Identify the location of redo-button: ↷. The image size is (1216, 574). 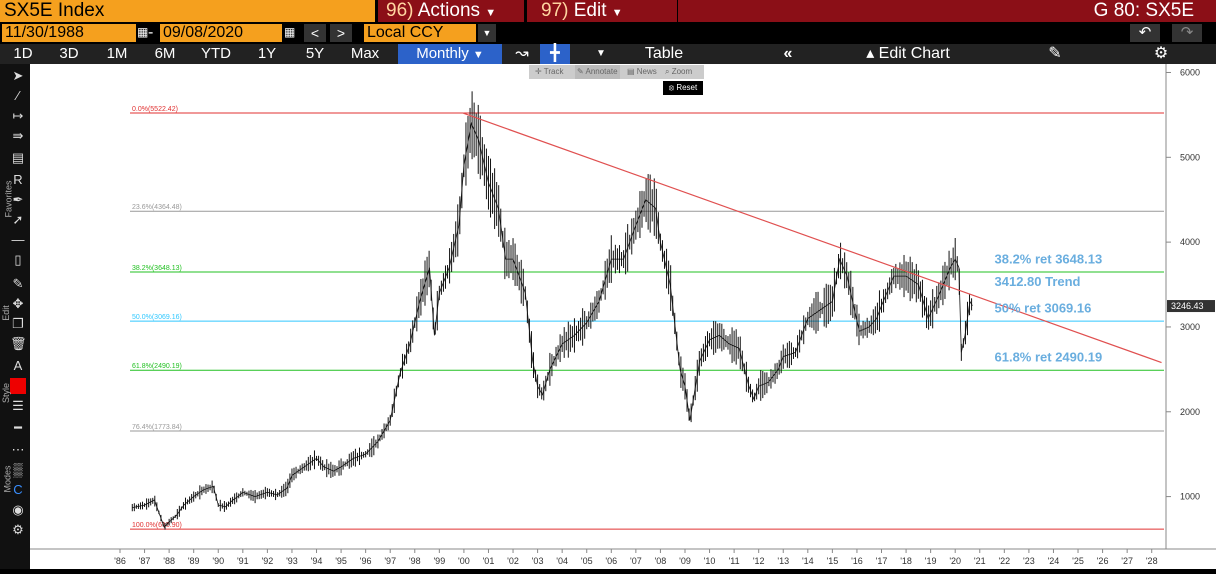
(1187, 33).